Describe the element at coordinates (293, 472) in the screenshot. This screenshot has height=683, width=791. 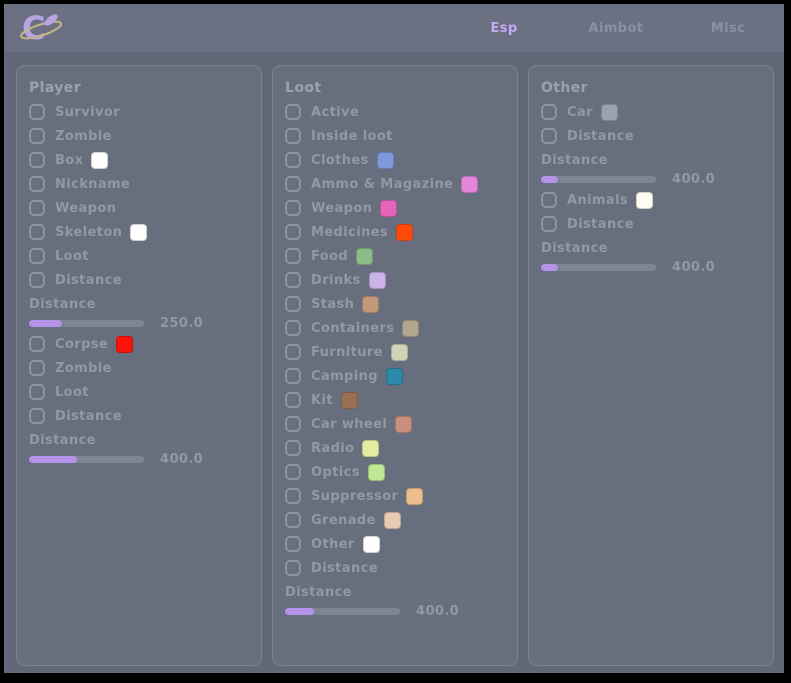
I see `checkbox-optics` at that location.